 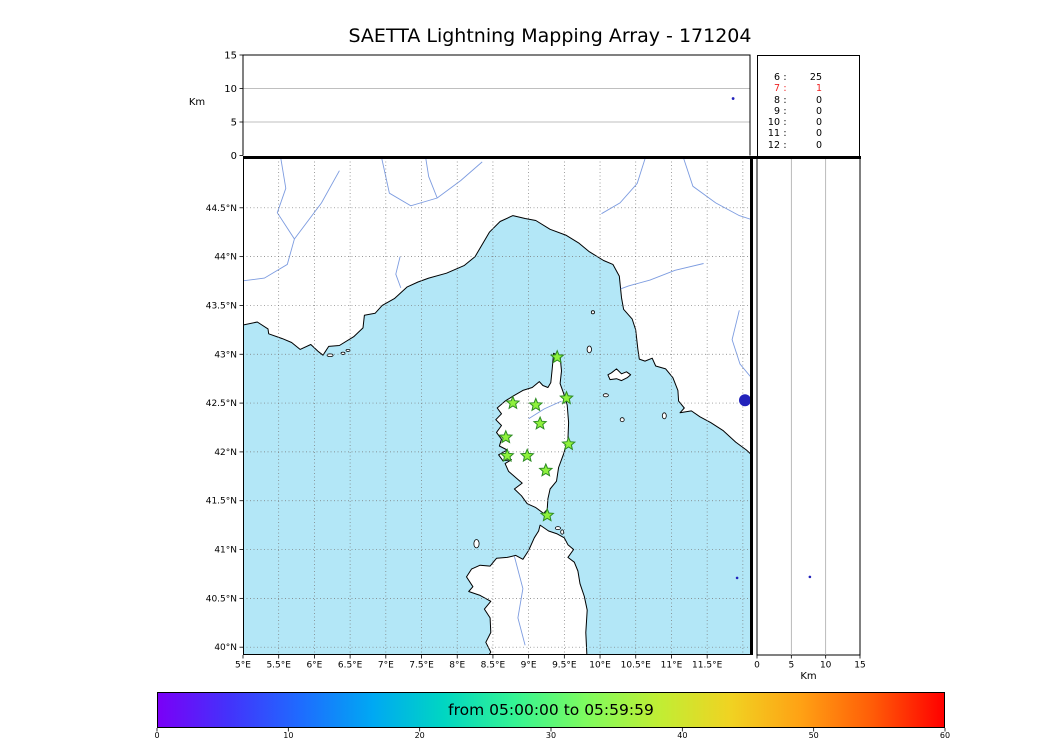 What do you see at coordinates (550, 36) in the screenshot?
I see `chart-title: SAETTA Lightning Mapping Array - 171204` at bounding box center [550, 36].